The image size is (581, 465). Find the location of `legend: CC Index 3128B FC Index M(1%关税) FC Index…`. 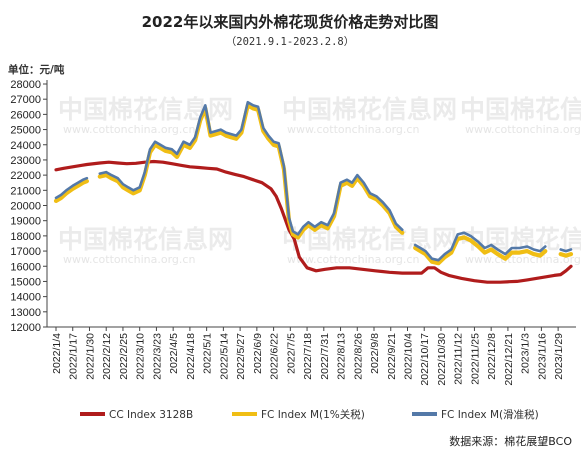

legend: CC Index 3128B FC Index M(1%关税) FC Index… is located at coordinates (309, 414).